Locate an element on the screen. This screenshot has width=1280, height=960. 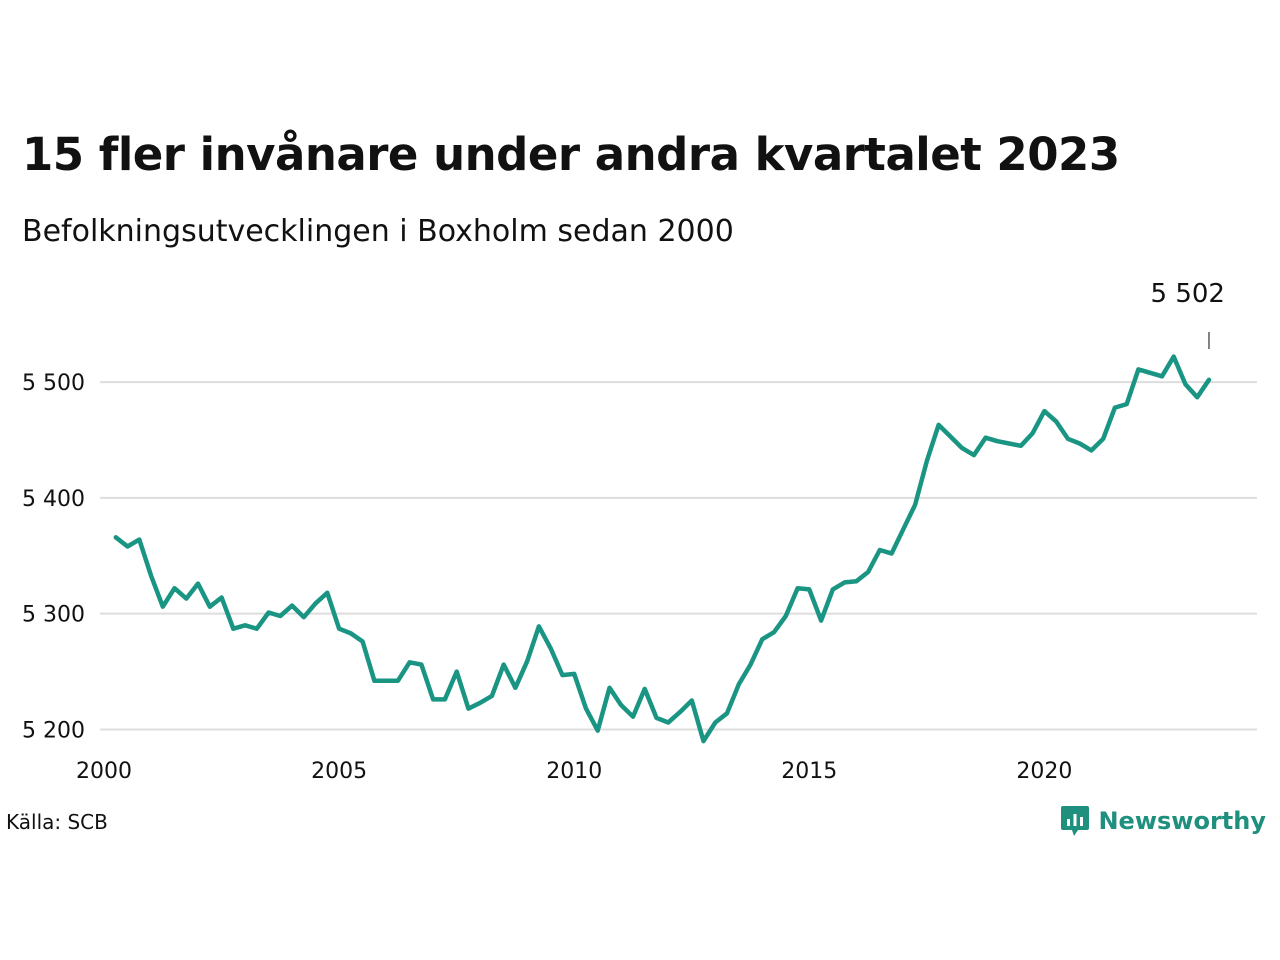
y-tick-label: 5 500 is located at coordinates (53, 383).